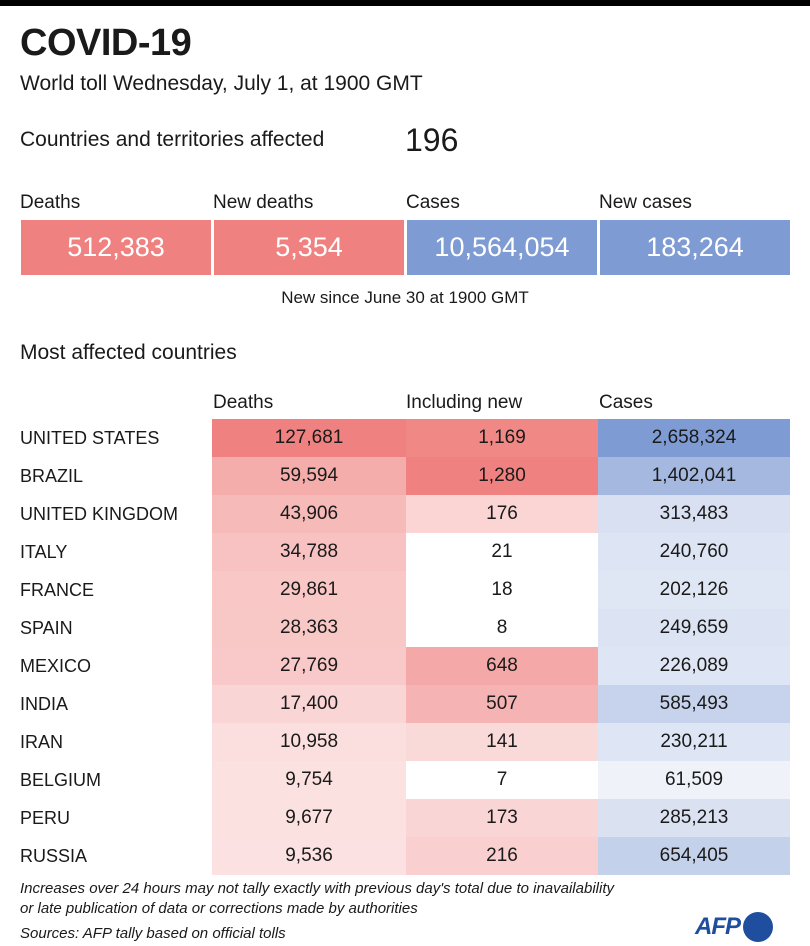  Describe the element at coordinates (57, 590) in the screenshot. I see `country-name: FRANCE` at that location.